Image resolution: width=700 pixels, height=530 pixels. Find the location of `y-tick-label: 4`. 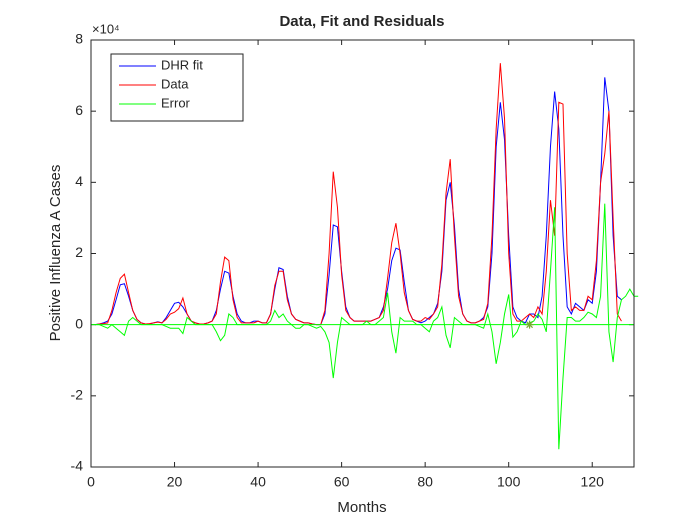

y-tick-label: 4 is located at coordinates (79, 181).